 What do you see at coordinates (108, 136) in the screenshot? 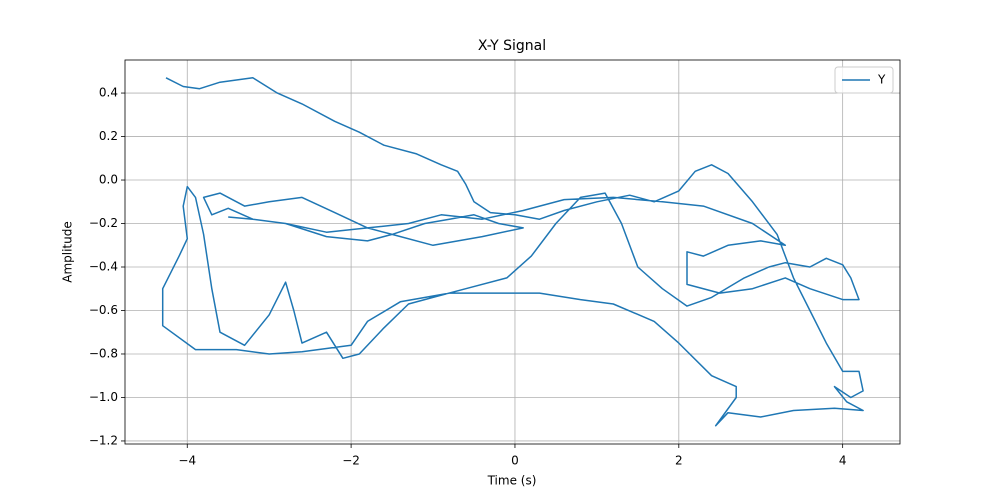
I see `y-tick-label: 0.2` at bounding box center [108, 136].